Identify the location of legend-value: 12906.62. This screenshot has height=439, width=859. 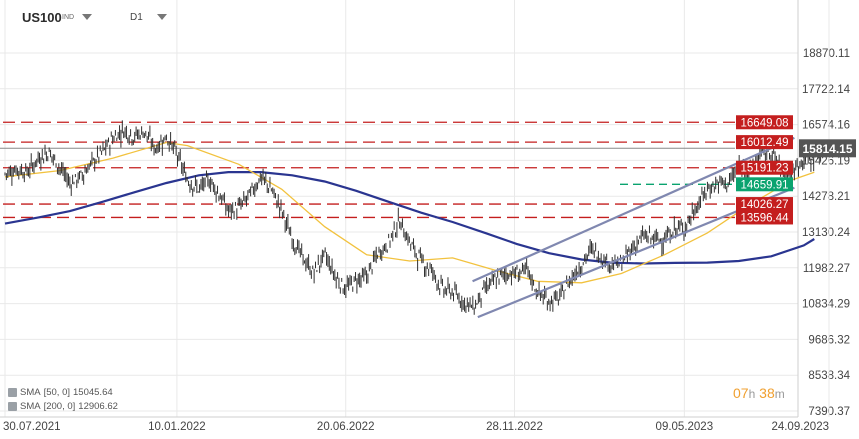
(98, 406).